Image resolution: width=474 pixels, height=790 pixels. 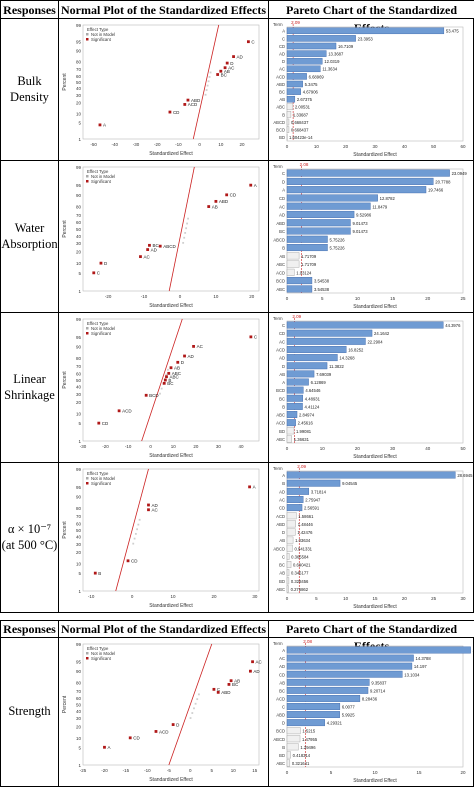 I want to click on bar-value-label: 9.35837, so click(x=379, y=682).